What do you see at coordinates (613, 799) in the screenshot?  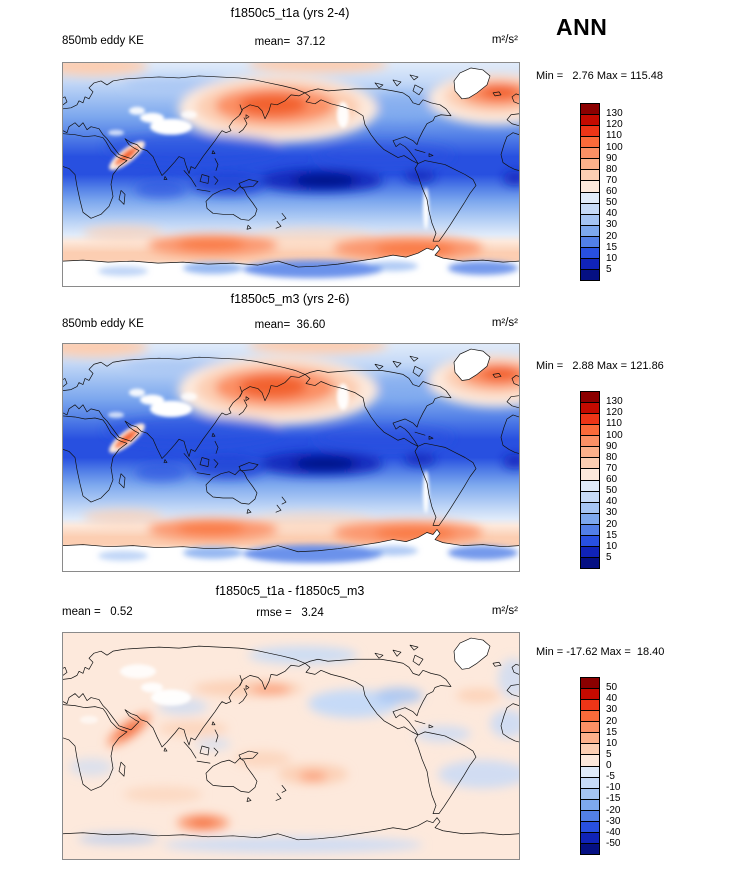 I see `colorbar-tick-label: -15` at bounding box center [613, 799].